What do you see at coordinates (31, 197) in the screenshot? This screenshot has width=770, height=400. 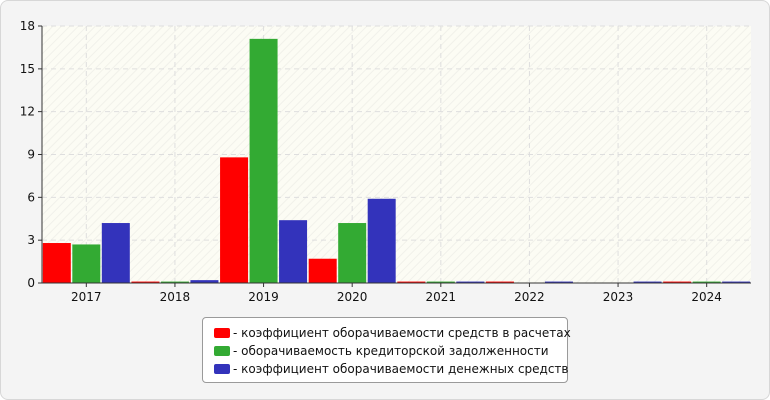 I see `y-tick-label: 6` at bounding box center [31, 197].